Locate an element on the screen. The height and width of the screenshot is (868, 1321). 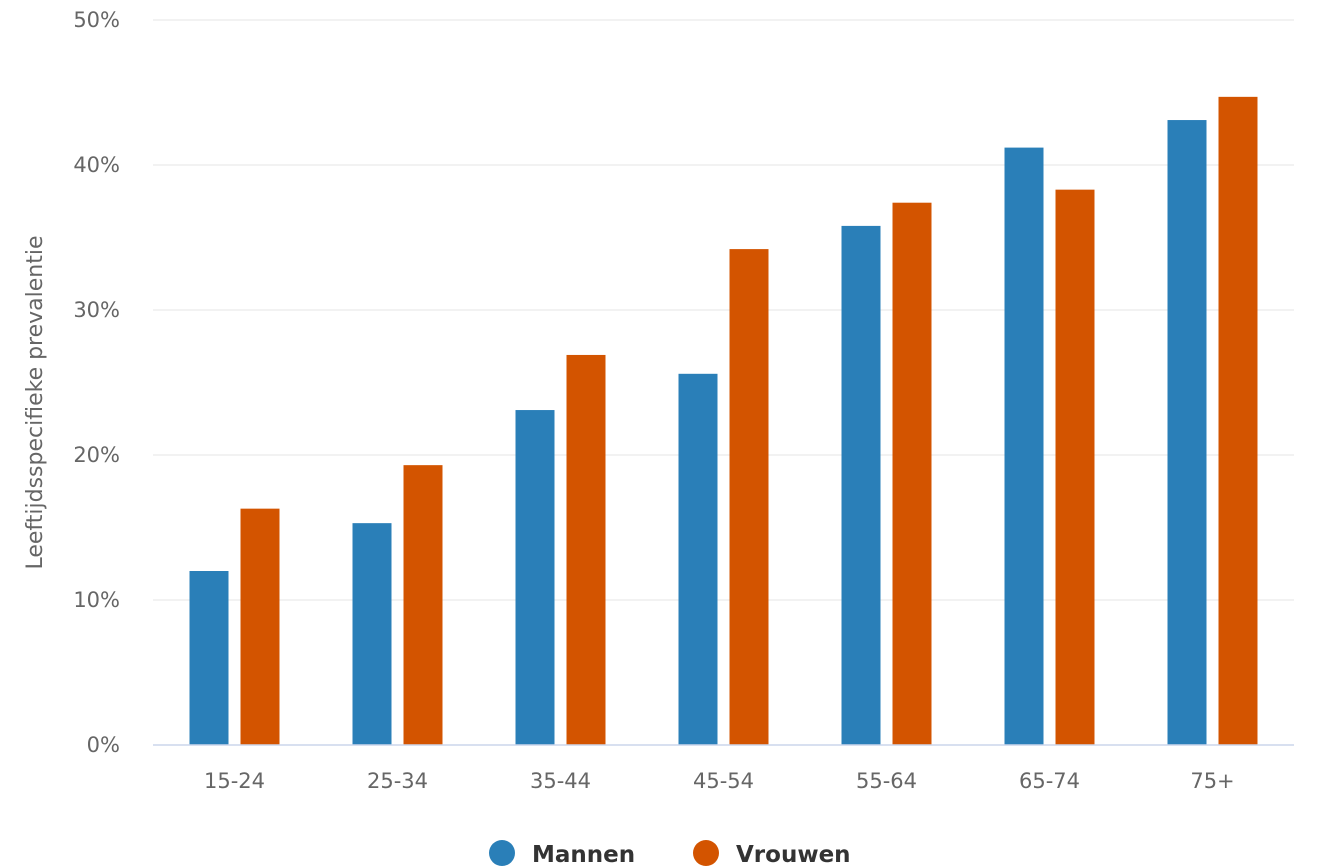
y-tick-label: 20% is located at coordinates (96, 455).